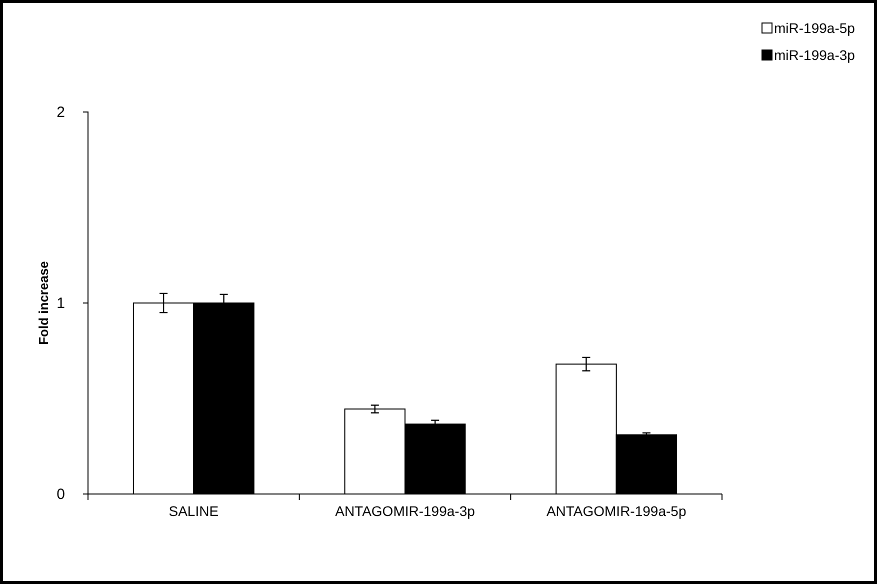 Image resolution: width=877 pixels, height=584 pixels. I want to click on y-tick-label: 0, so click(60, 494).